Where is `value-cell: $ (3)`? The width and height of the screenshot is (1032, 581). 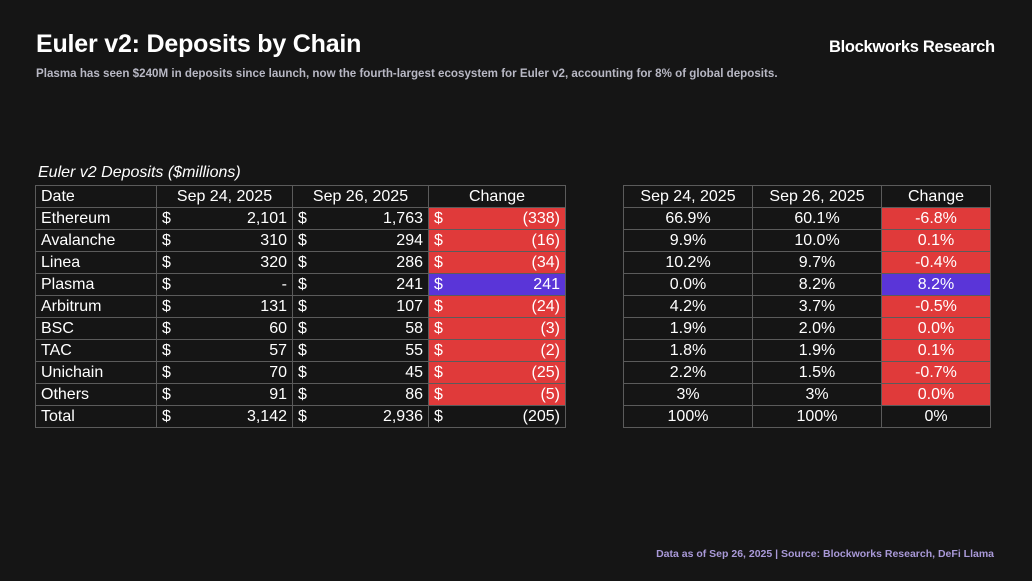
value-cell: $ (3) is located at coordinates (497, 328).